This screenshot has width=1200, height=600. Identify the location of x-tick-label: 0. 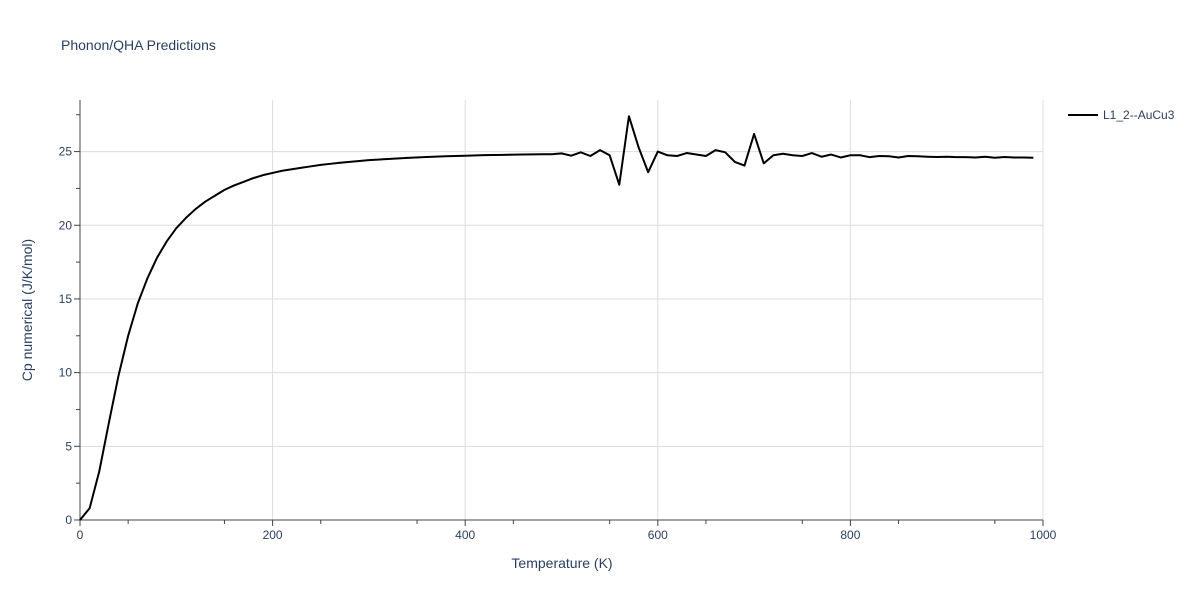
(80, 535).